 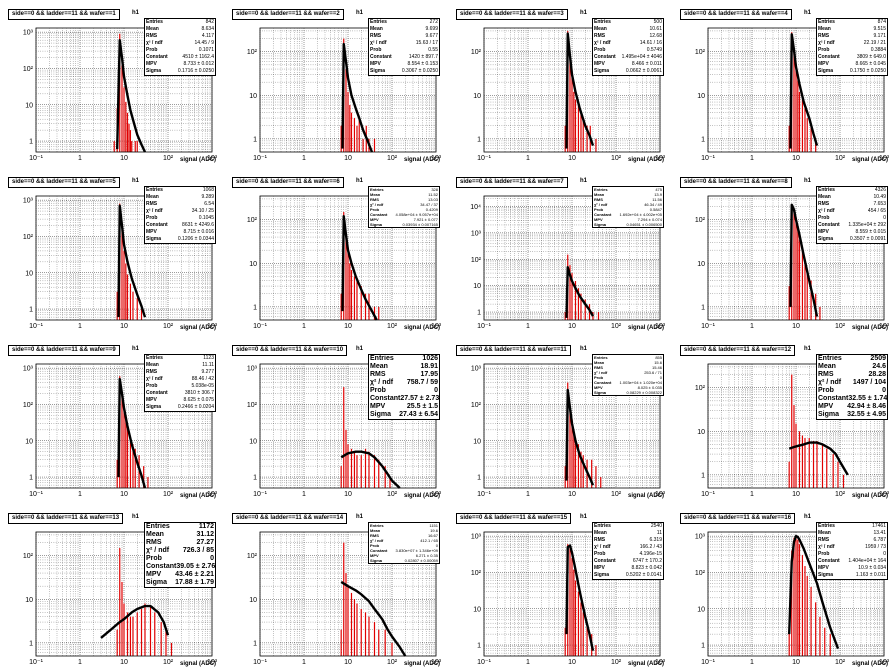 What do you see at coordinates (180, 365) in the screenshot?
I see `stats-row: Mean 11.11` at bounding box center [180, 365].